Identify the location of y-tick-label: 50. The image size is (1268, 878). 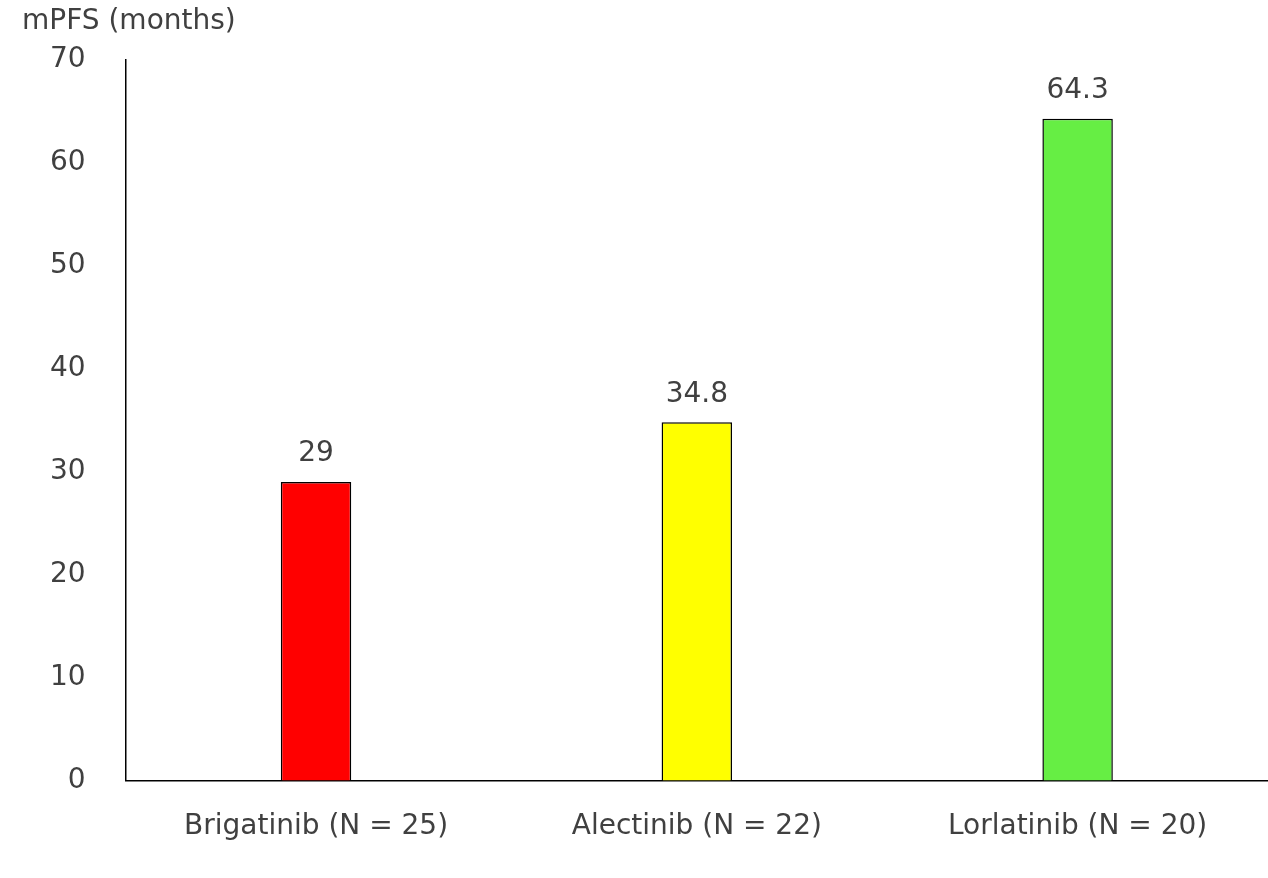
(67, 264).